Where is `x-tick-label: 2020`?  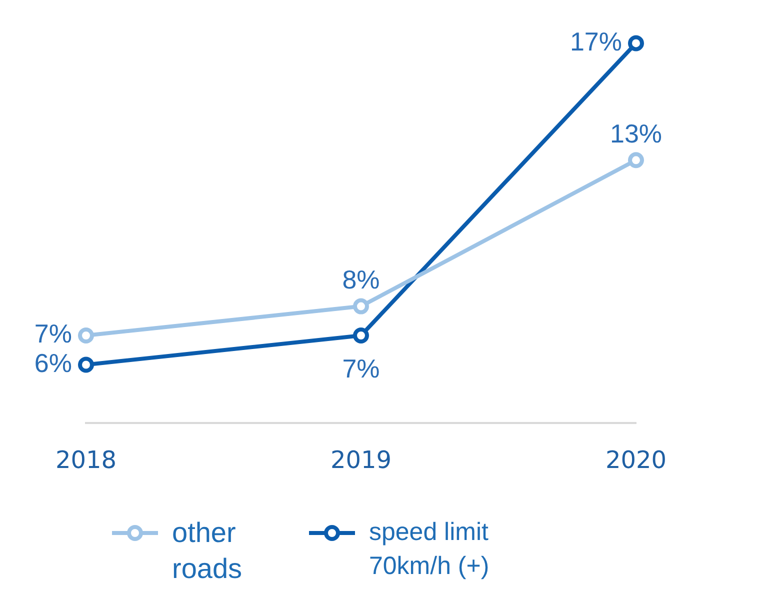
x-tick-label: 2020 is located at coordinates (636, 460).